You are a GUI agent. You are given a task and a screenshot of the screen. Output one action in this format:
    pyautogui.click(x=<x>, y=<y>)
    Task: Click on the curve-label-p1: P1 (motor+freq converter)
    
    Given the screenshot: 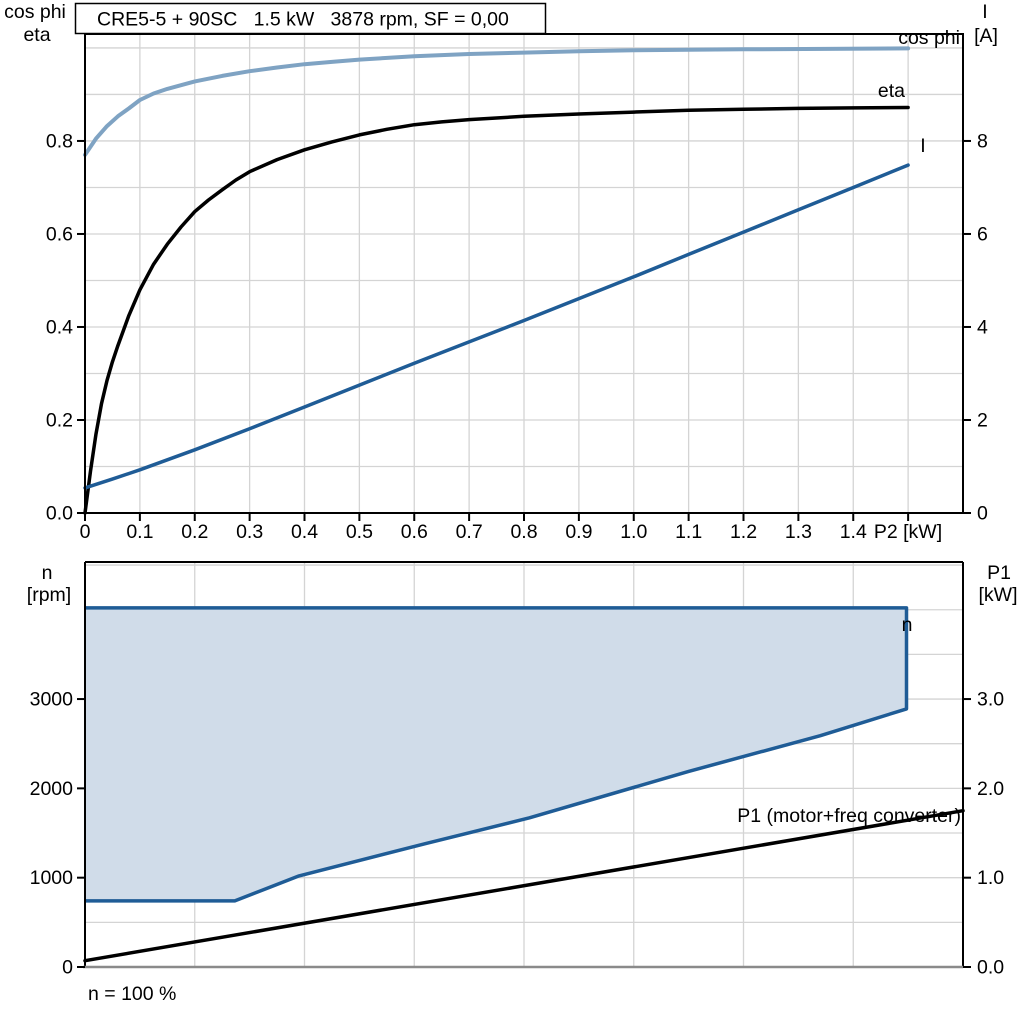 What is the action you would take?
    pyautogui.click(x=849, y=816)
    